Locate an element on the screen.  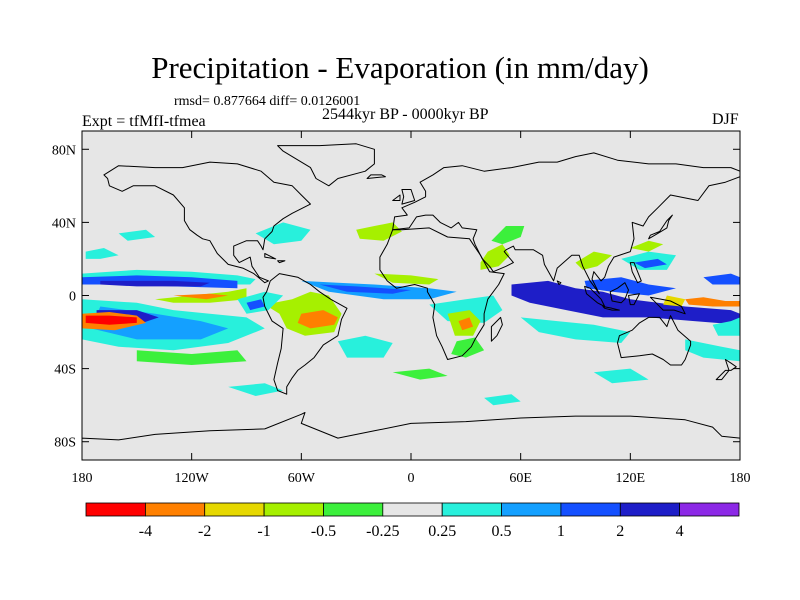
season-label: DJF is located at coordinates (725, 119).